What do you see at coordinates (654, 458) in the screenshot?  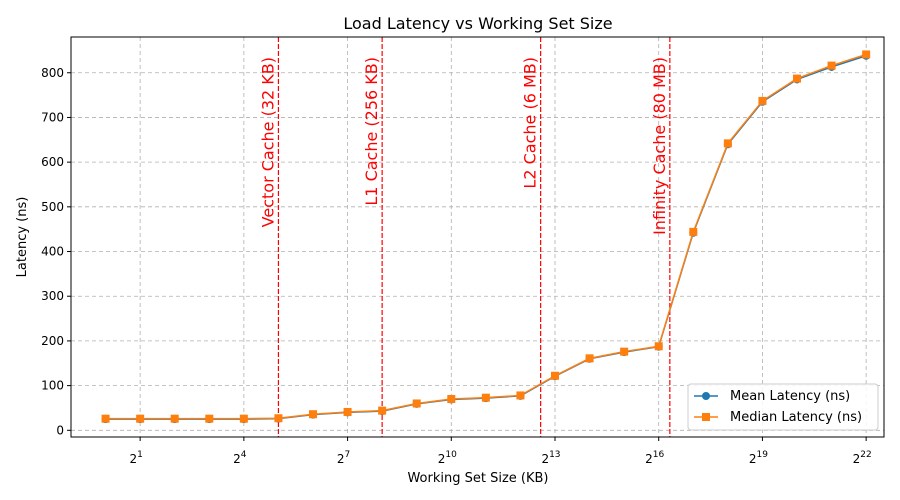 I see `x-tick-label: 216` at bounding box center [654, 458].